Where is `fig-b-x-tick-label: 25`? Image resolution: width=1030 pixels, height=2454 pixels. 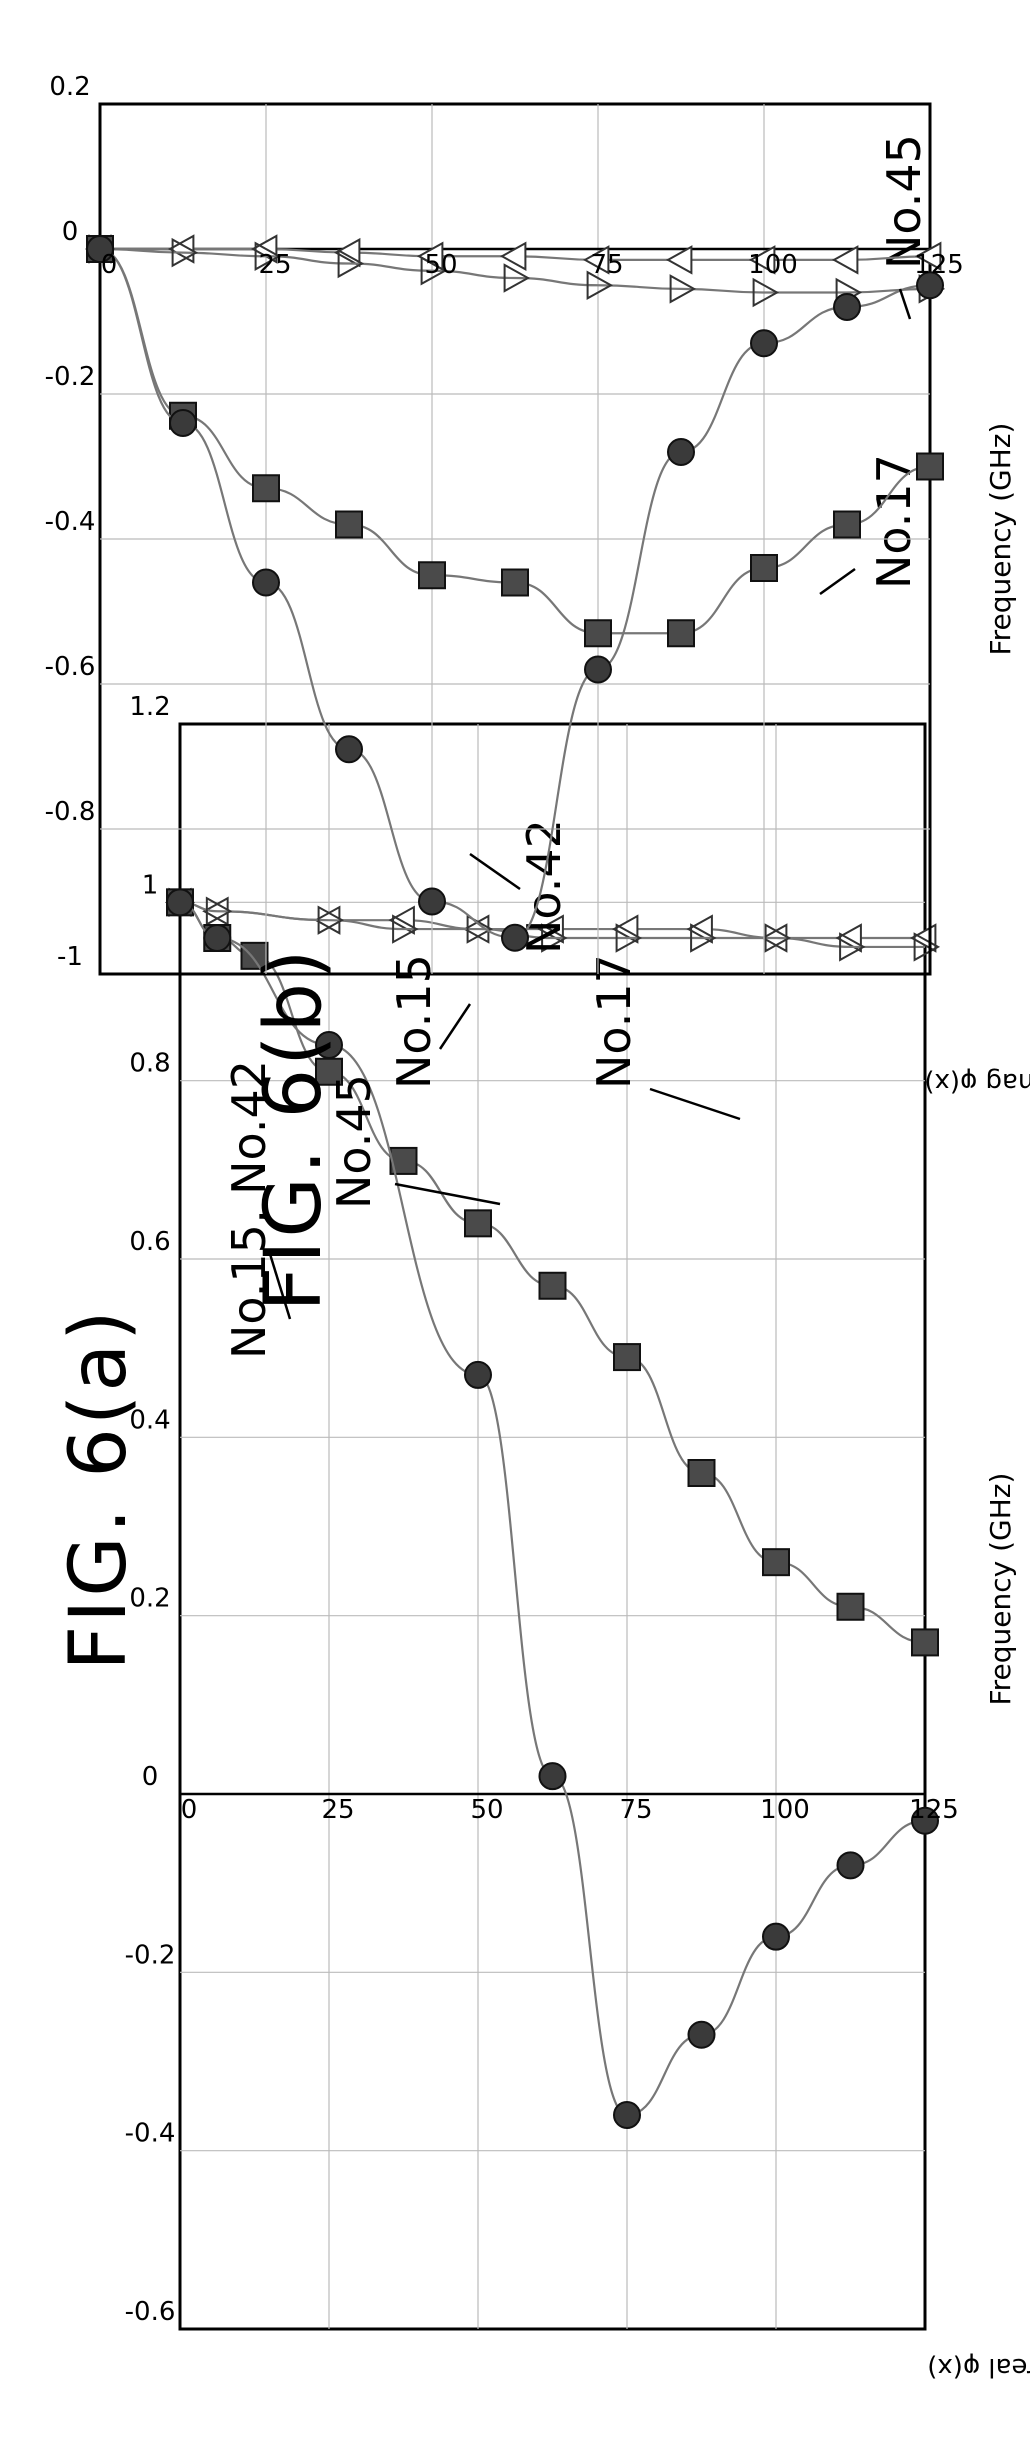 fig-b-x-tick-label: 25 is located at coordinates (274, 265).